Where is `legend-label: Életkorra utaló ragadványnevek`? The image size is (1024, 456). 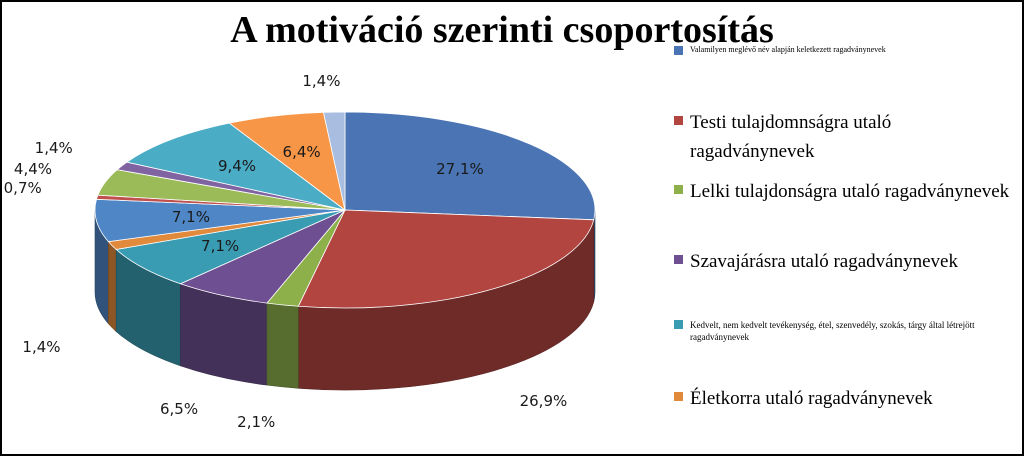 legend-label: Életkorra utaló ragadványnevek is located at coordinates (811, 398).